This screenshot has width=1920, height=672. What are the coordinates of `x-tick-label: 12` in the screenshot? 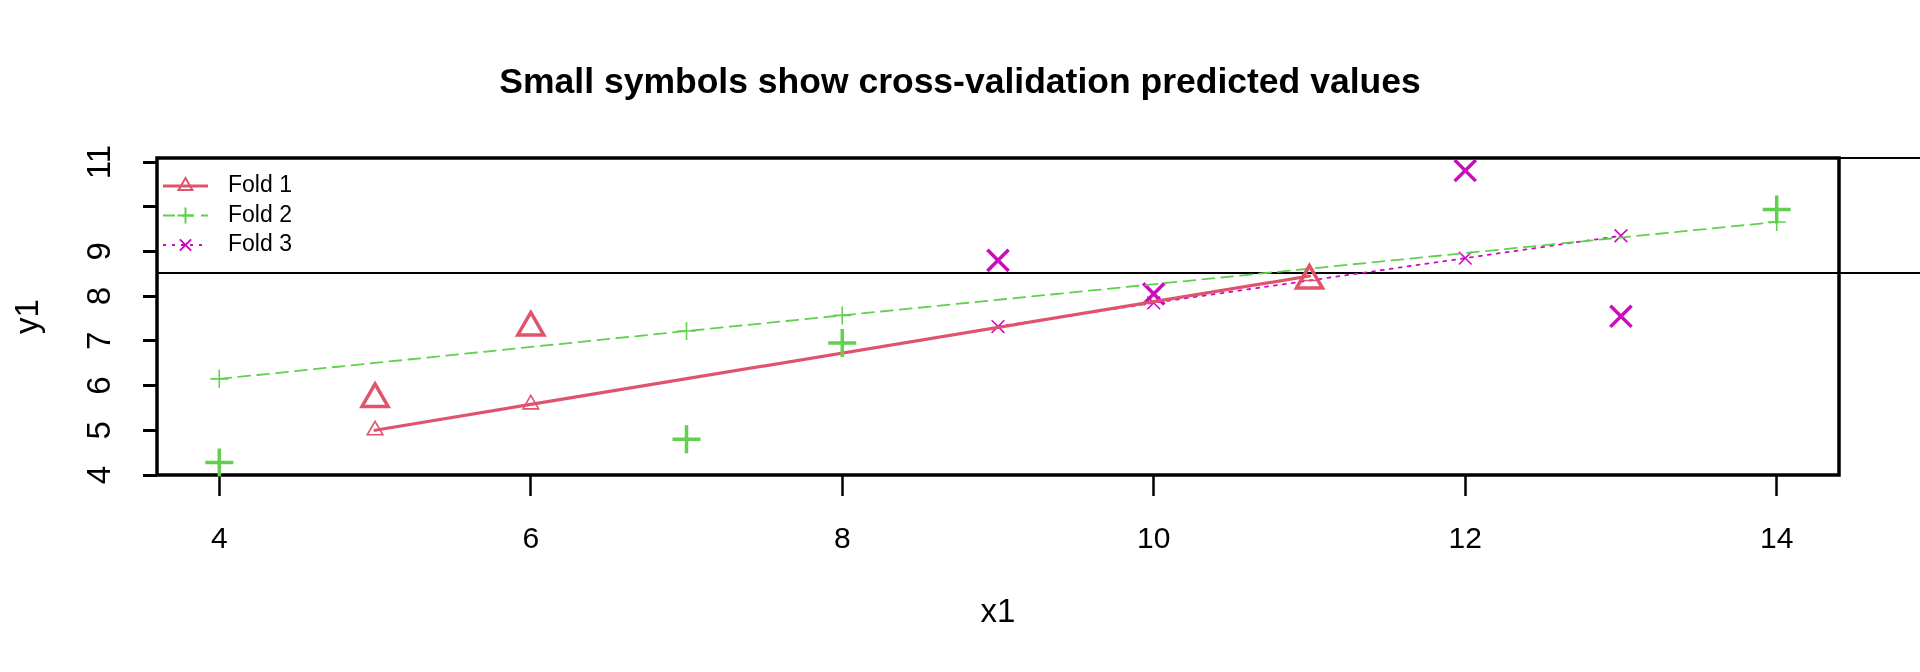 It's located at (1465, 538).